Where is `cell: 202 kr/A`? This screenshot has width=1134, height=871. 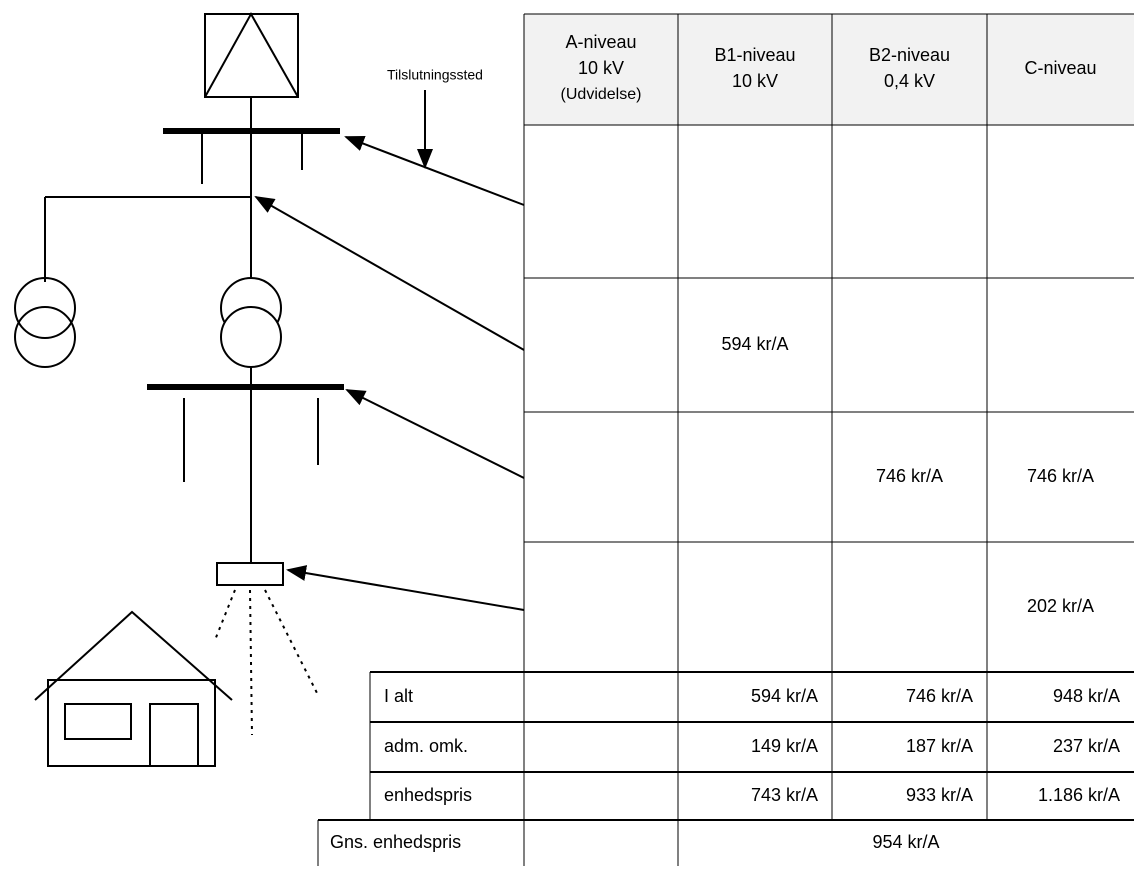 cell: 202 kr/A is located at coordinates (1060, 606).